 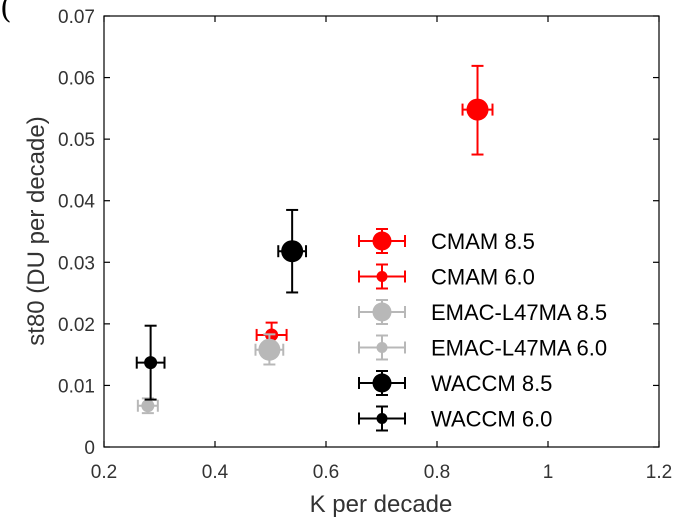 What do you see at coordinates (76, 386) in the screenshot?
I see `y-tick-label: 0.01` at bounding box center [76, 386].